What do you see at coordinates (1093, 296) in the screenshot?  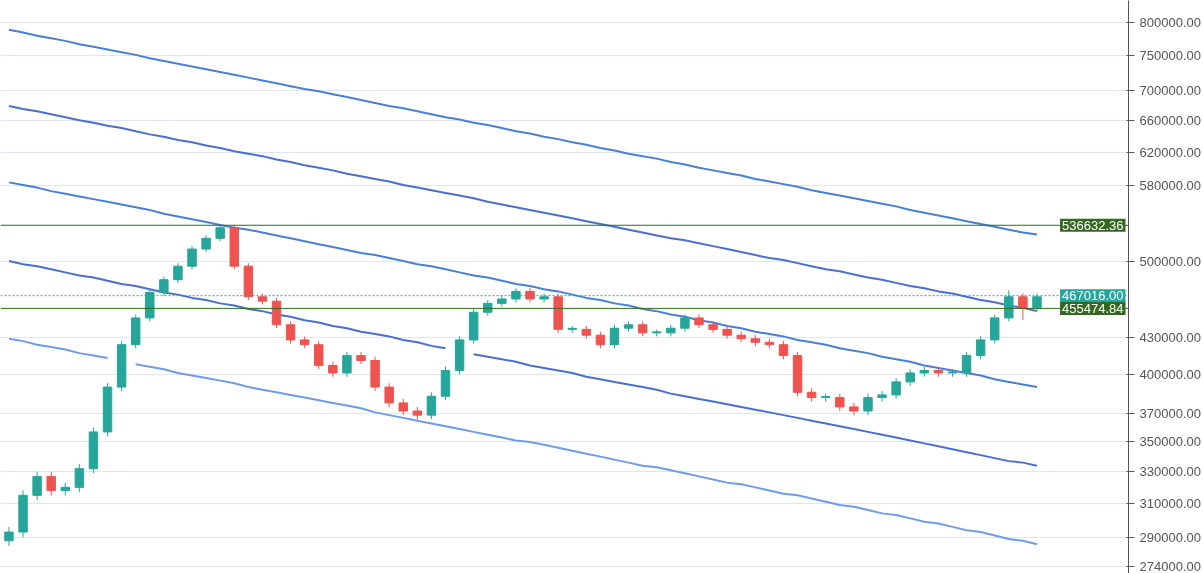 I see `ref-line-label: 467016.00` at bounding box center [1093, 296].